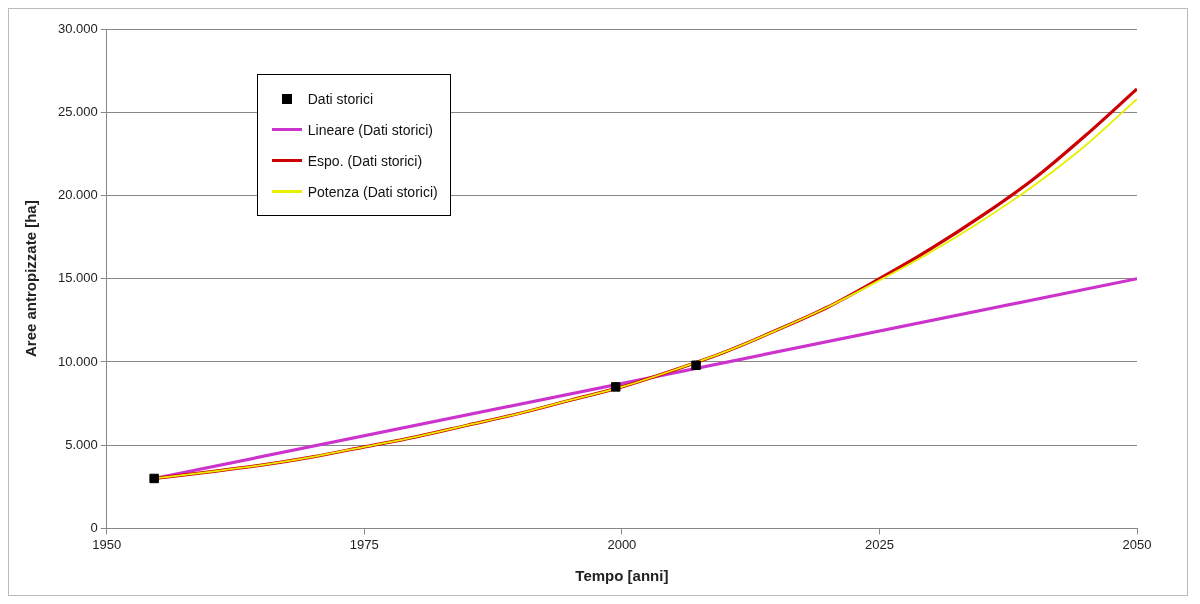  I want to click on x-tick-label: 1950, so click(107, 544).